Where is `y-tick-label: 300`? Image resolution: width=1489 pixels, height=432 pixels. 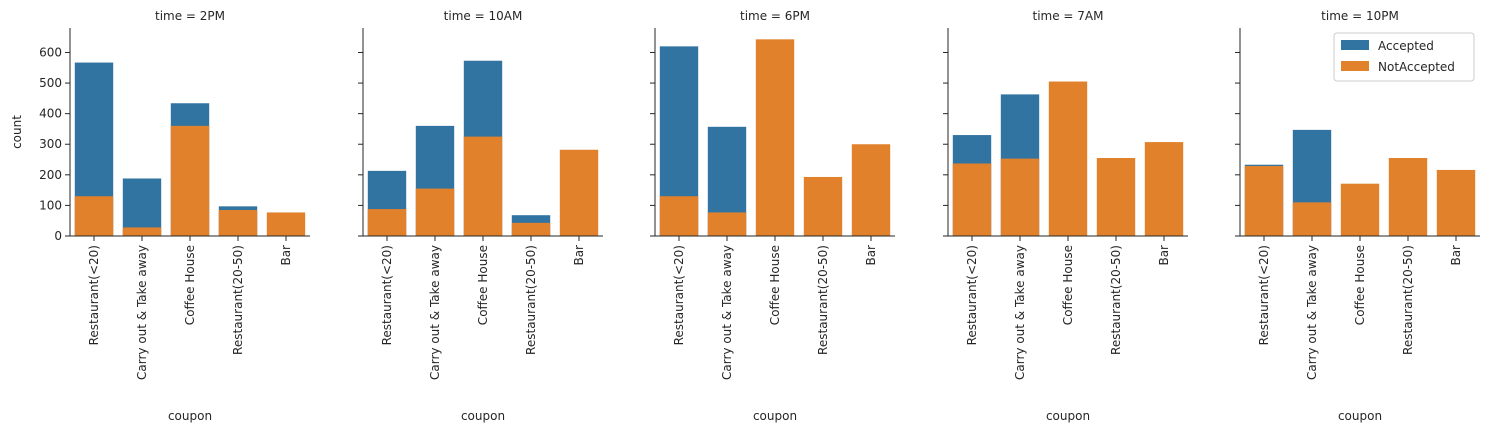 y-tick-label: 300 is located at coordinates (50, 144).